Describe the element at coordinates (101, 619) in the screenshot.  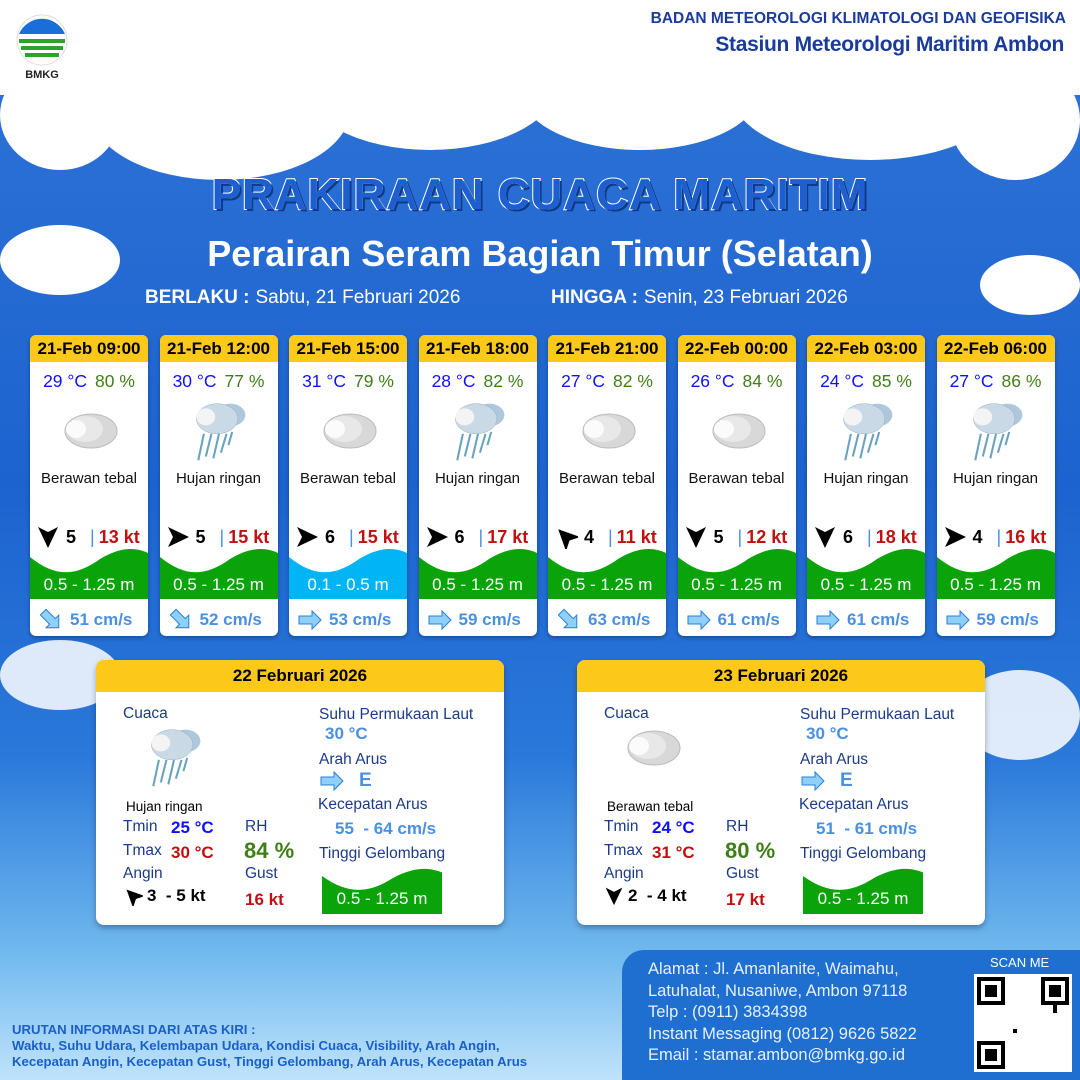
I see `current-speed: 51 cm/s` at that location.